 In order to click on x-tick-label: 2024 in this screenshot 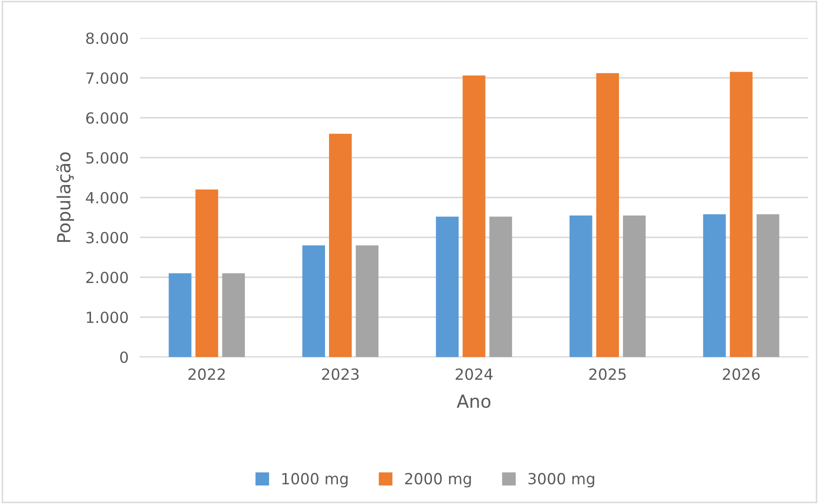, I will do `click(474, 374)`.